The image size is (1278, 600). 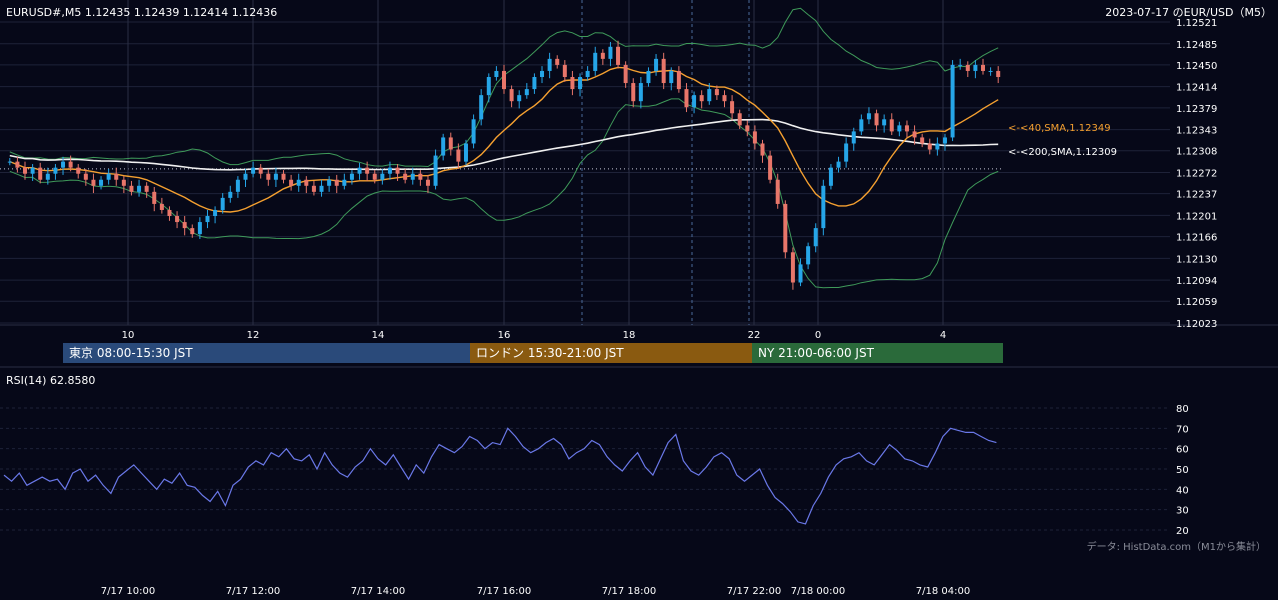 What do you see at coordinates (1196, 66) in the screenshot?
I see `price-tick-label: 1.12450` at bounding box center [1196, 66].